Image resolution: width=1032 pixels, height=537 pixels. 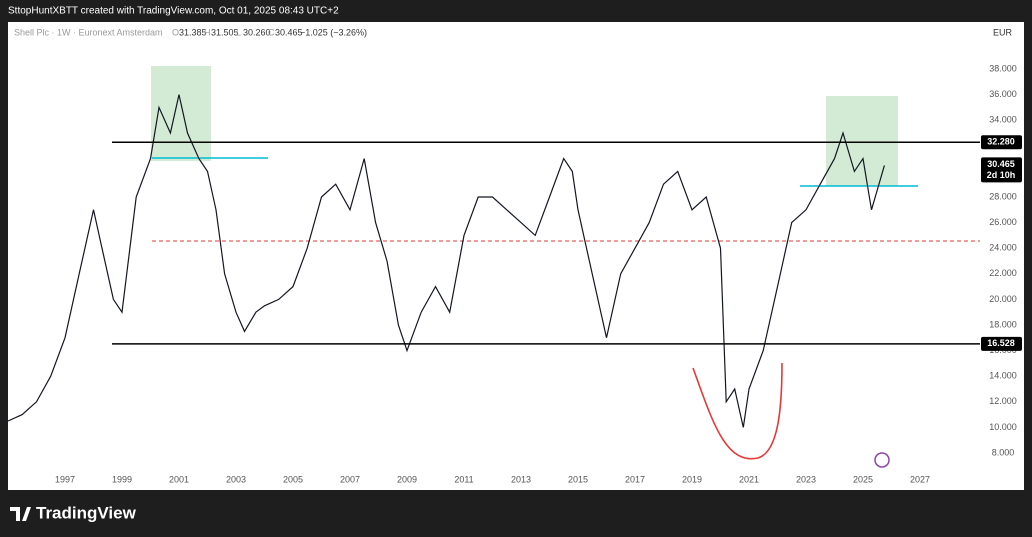 I want to click on last-price-tag, so click(x=1001, y=170).